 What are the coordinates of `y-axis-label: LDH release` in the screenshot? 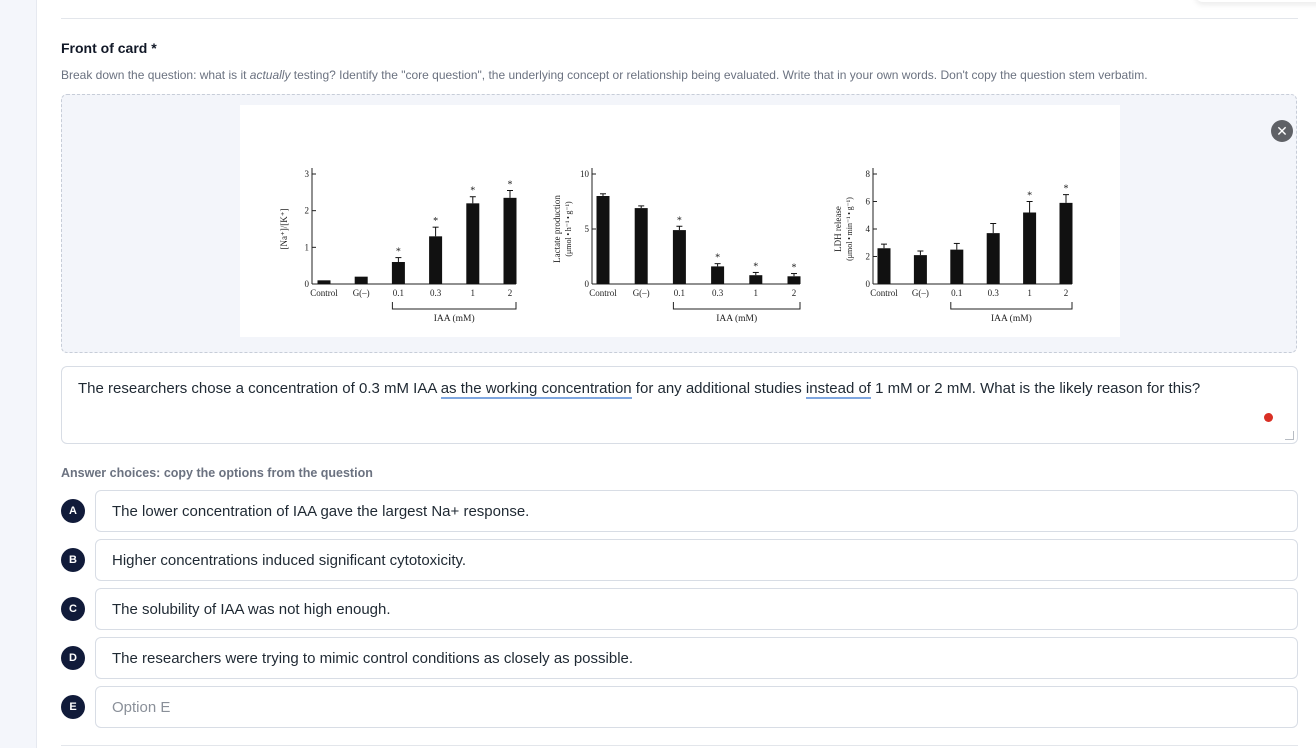 It's located at (838, 229).